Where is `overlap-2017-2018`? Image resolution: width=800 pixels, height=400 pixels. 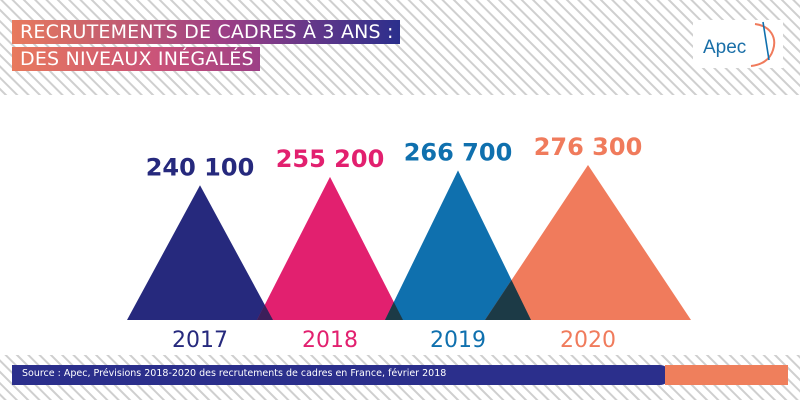
overlap-2017-2018 is located at coordinates (265, 312).